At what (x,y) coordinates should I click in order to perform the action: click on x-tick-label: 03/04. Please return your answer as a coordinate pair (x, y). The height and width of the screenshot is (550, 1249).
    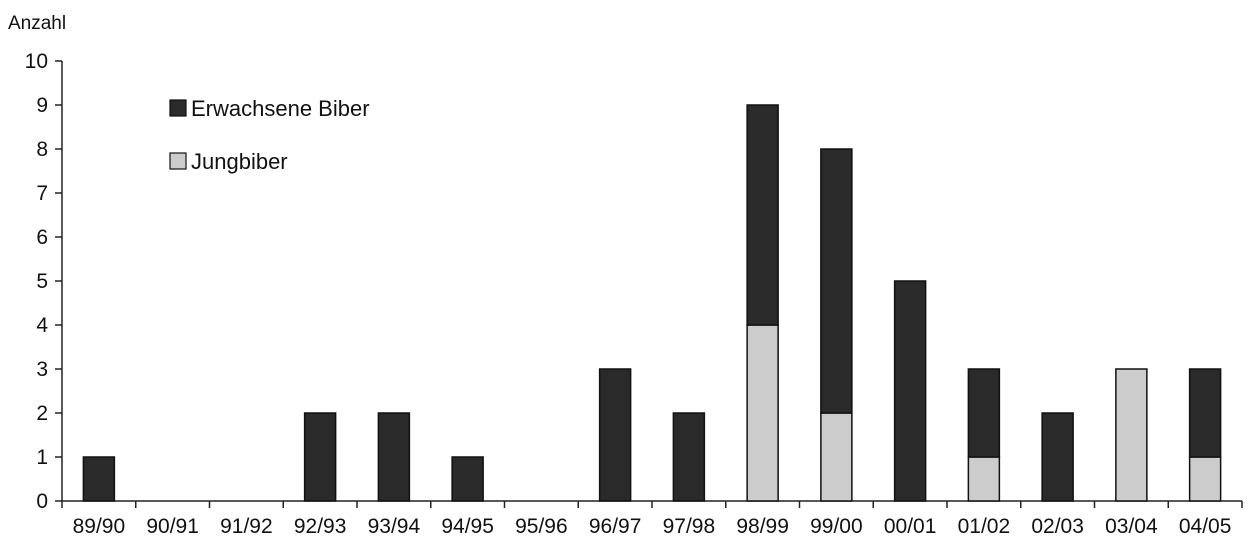
    Looking at the image, I should click on (1131, 526).